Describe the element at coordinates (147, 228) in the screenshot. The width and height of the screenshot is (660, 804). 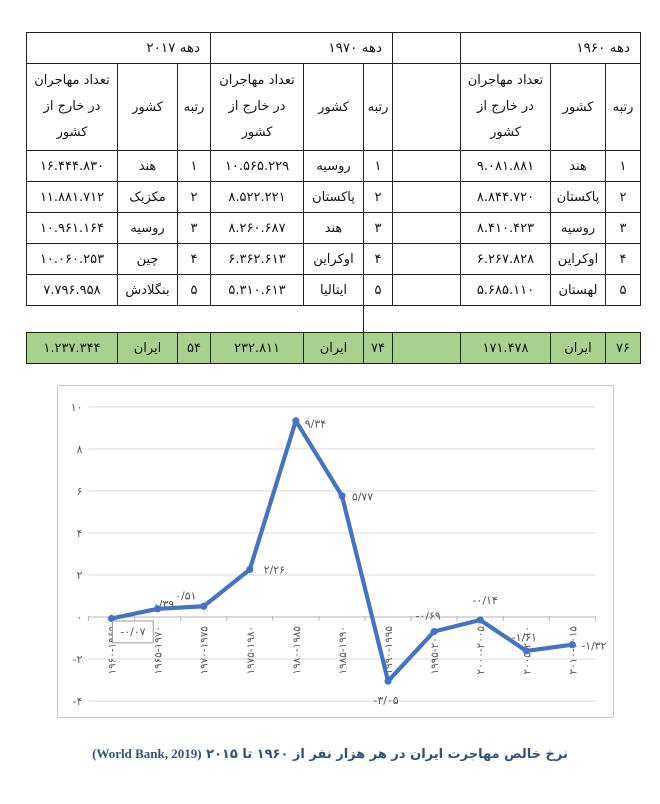
I see `country-cell-2017: روسیه` at that location.